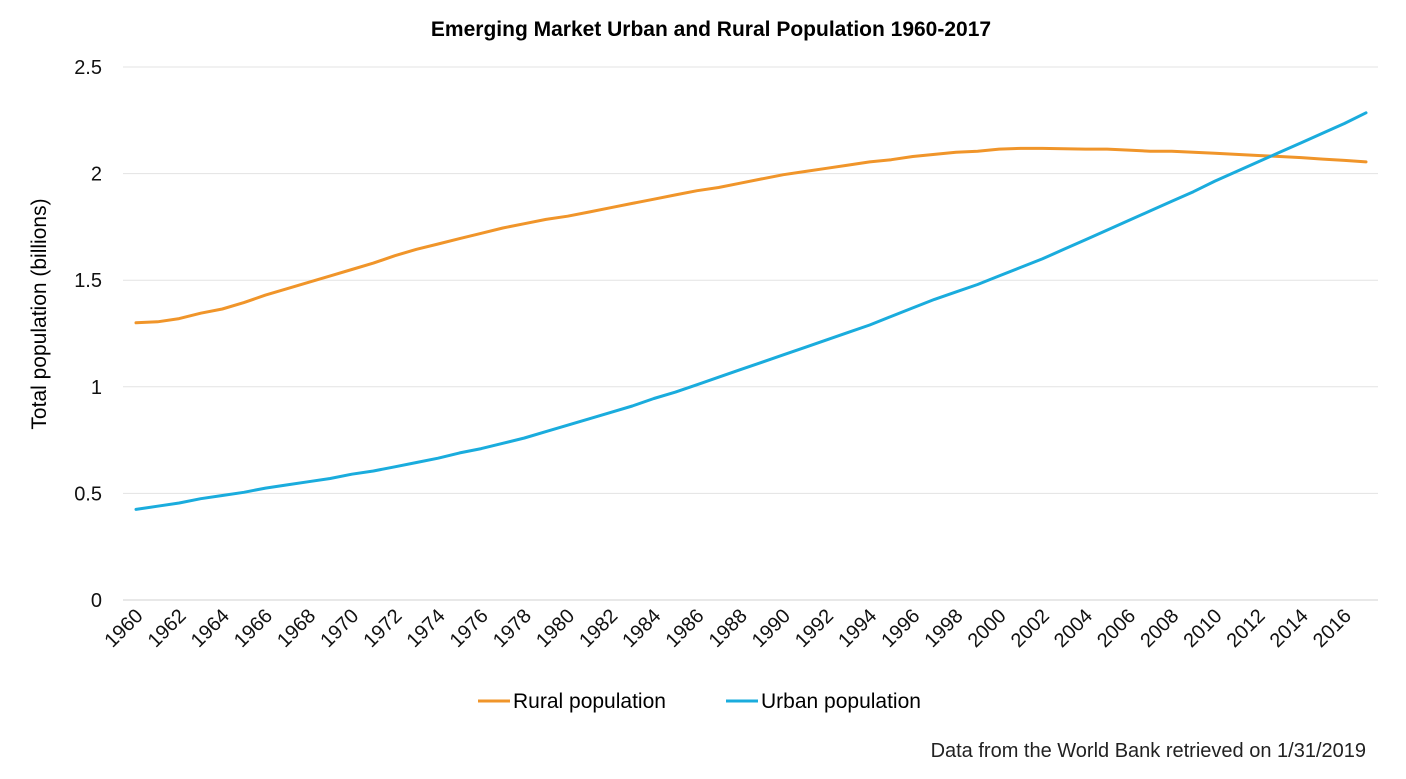 Image resolution: width=1406 pixels, height=779 pixels. I want to click on x-tick-label: 1992, so click(814, 628).